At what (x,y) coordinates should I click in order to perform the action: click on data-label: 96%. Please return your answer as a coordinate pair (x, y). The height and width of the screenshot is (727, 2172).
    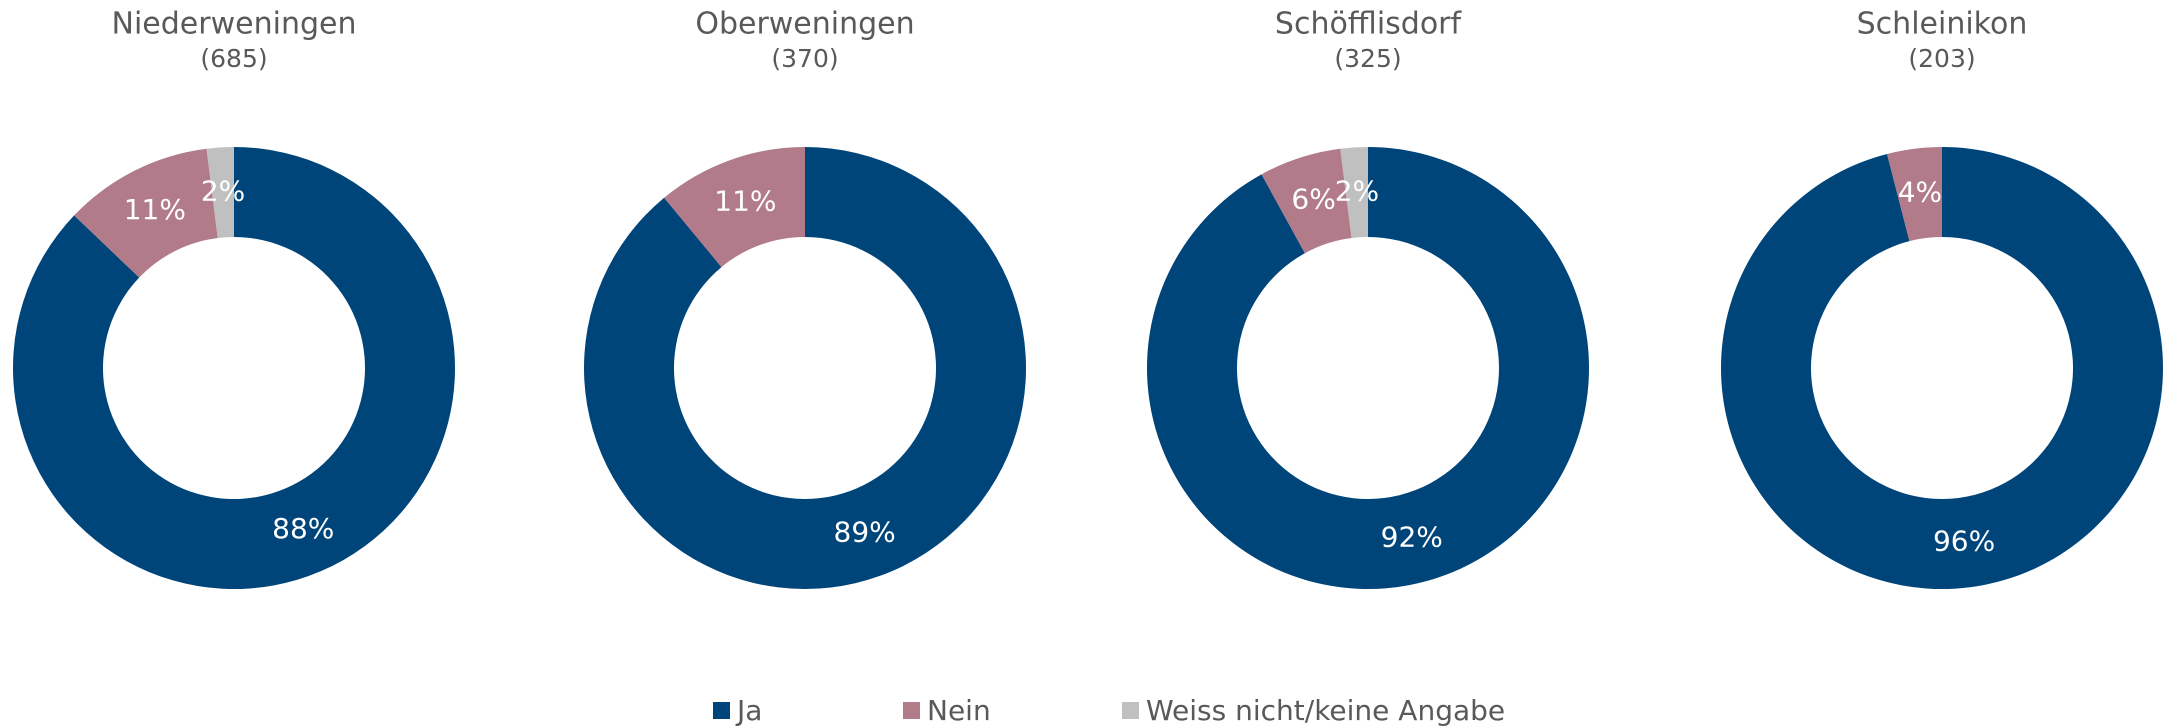
    Looking at the image, I should click on (1964, 541).